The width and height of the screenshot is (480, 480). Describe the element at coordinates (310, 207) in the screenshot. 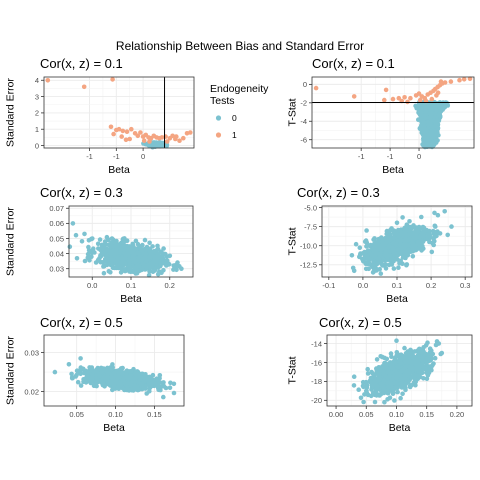

I see `y-tick-label: -5.0` at that location.